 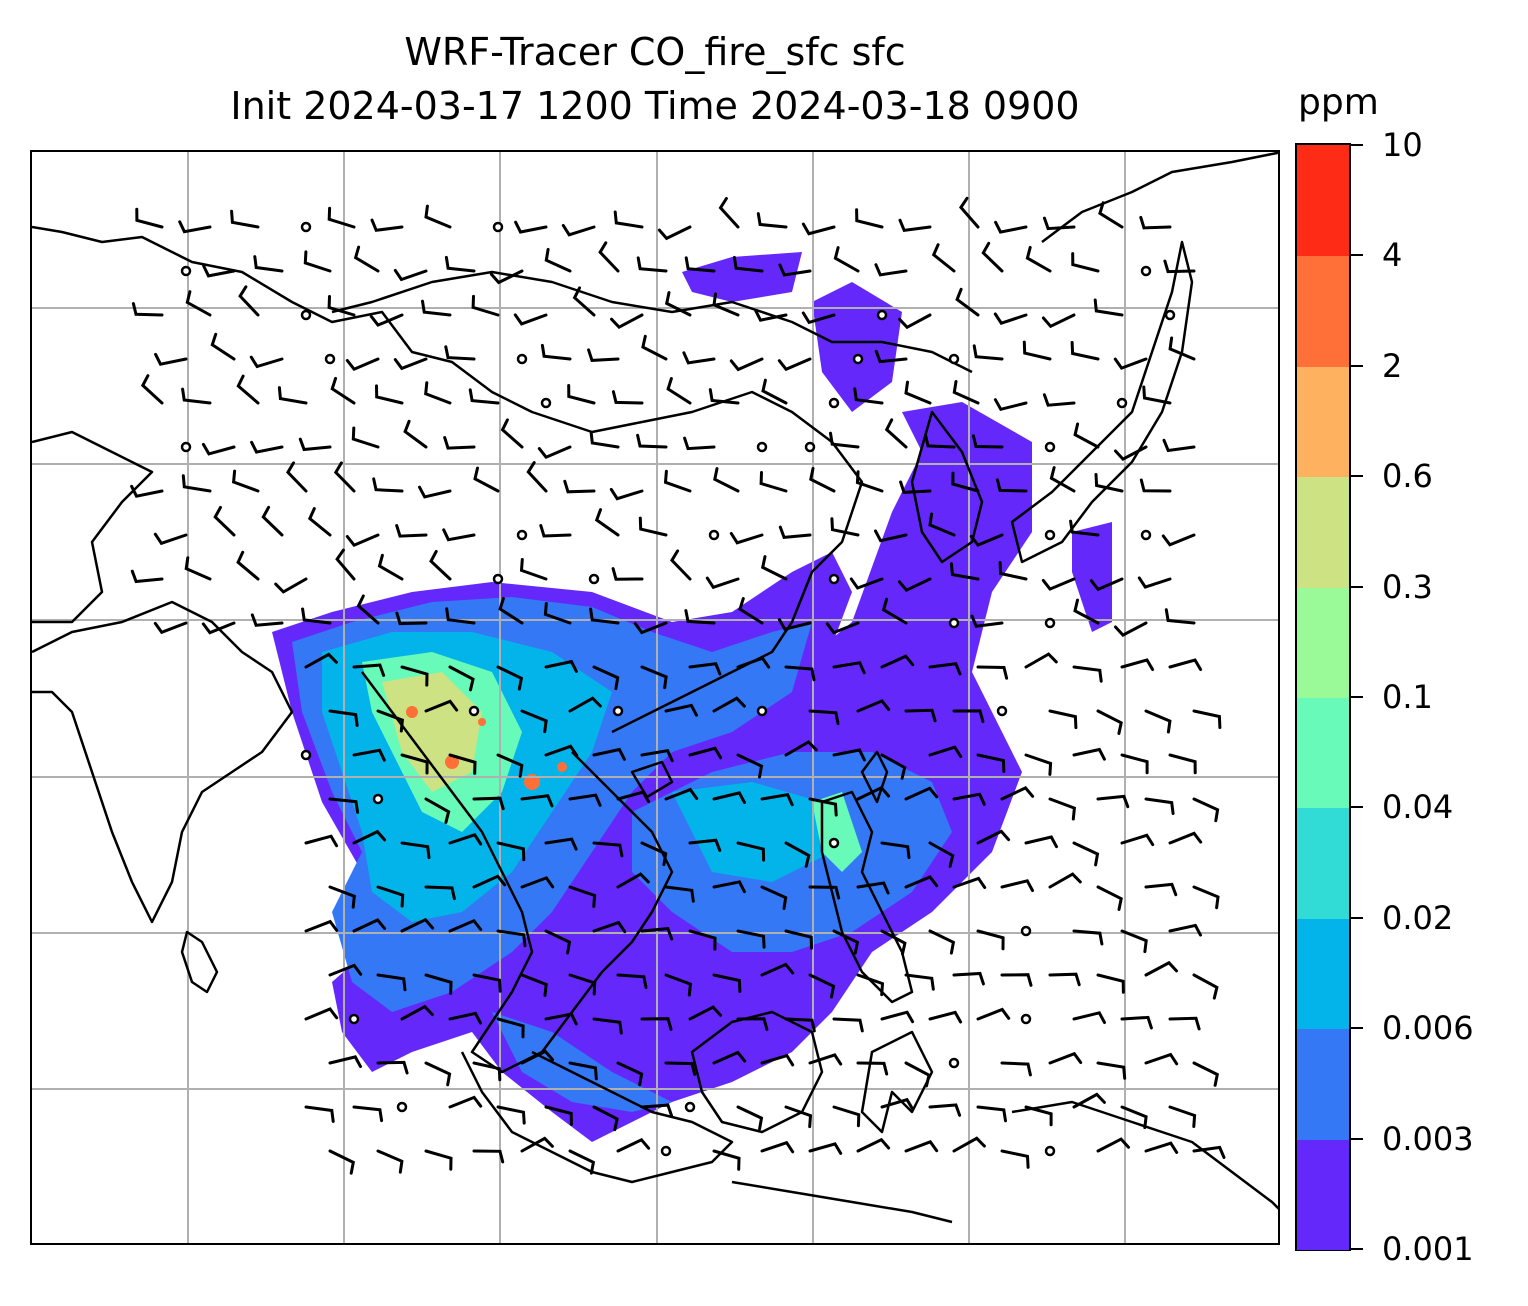 I want to click on colorbar-tick-label: 0.006, so click(x=1428, y=1028).